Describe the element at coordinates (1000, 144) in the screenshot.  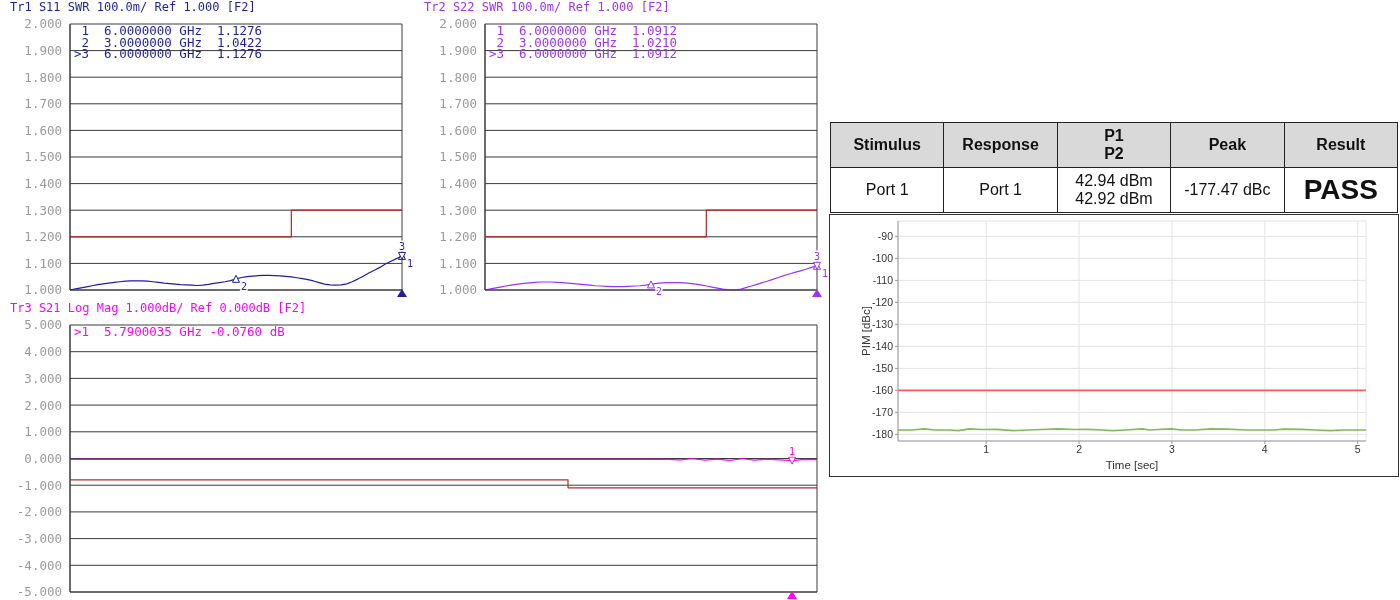
I see `category-label: Response` at that location.